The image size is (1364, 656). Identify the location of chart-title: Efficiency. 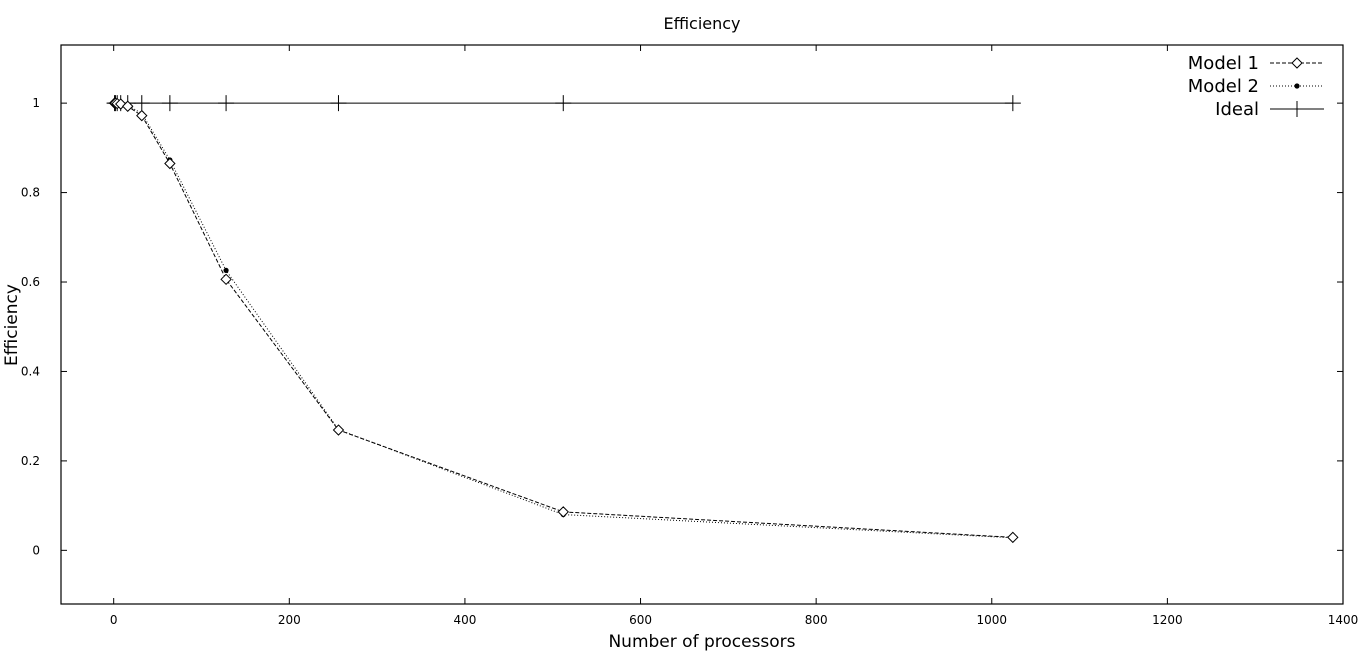
(701, 23).